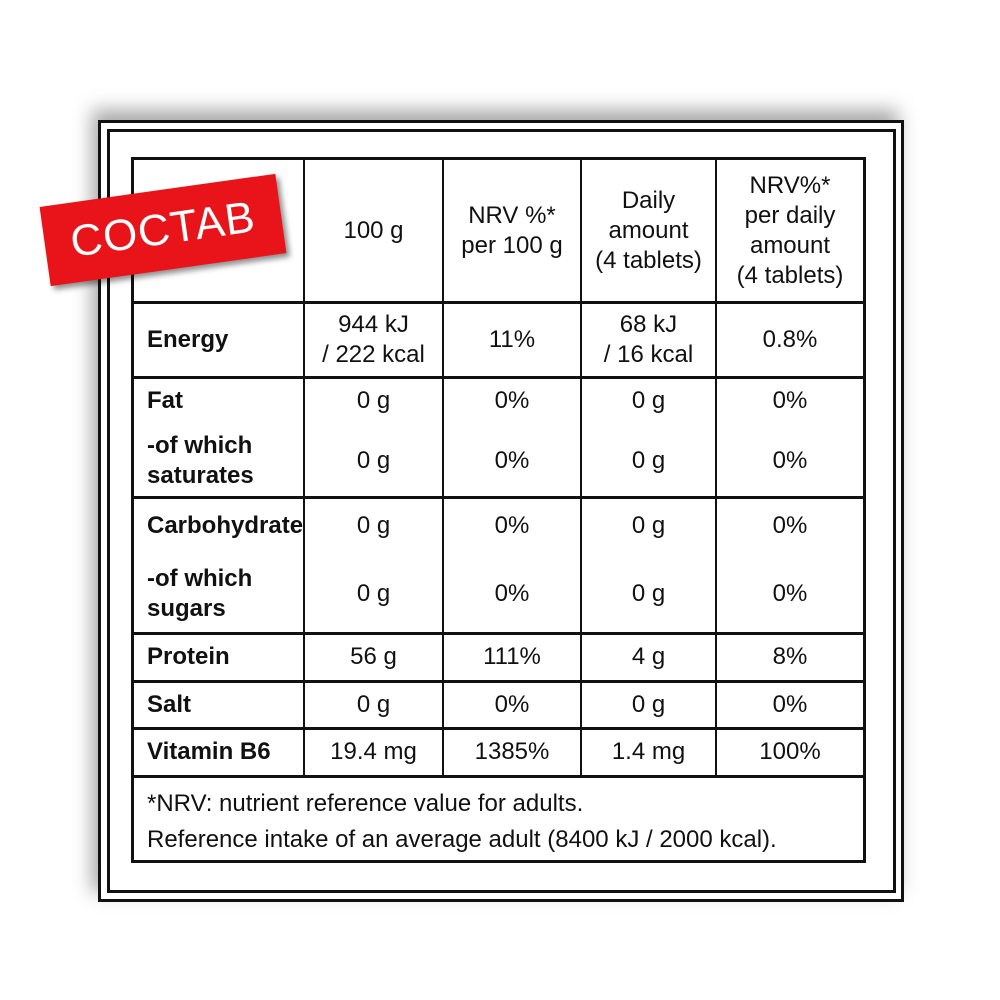 This screenshot has height=1000, width=1000. Describe the element at coordinates (790, 339) in the screenshot. I see `value-cell: 0.8%` at that location.